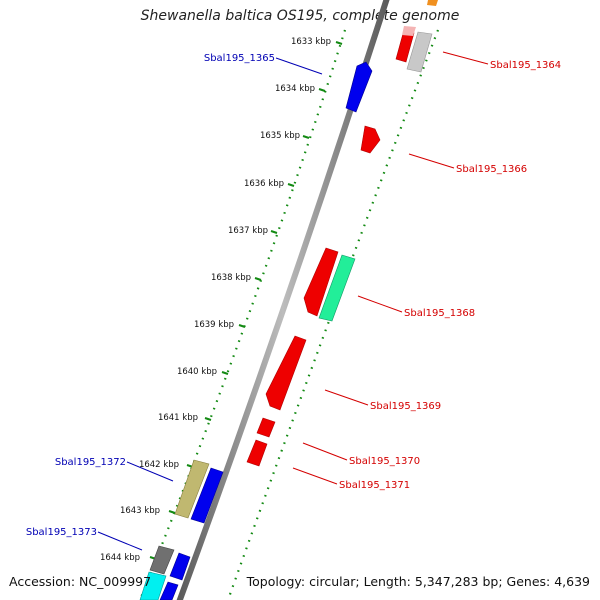 The height and width of the screenshot is (600, 600). Describe the element at coordinates (80, 581) in the screenshot. I see `accession-text: Accession: NC_009997` at that location.